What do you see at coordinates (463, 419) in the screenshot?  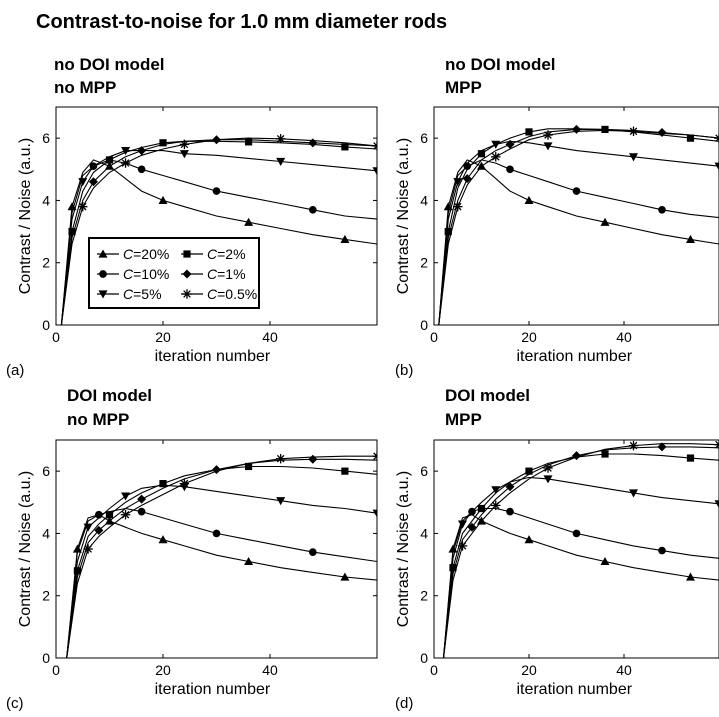 I see `panel-subtitle: MPP` at bounding box center [463, 419].